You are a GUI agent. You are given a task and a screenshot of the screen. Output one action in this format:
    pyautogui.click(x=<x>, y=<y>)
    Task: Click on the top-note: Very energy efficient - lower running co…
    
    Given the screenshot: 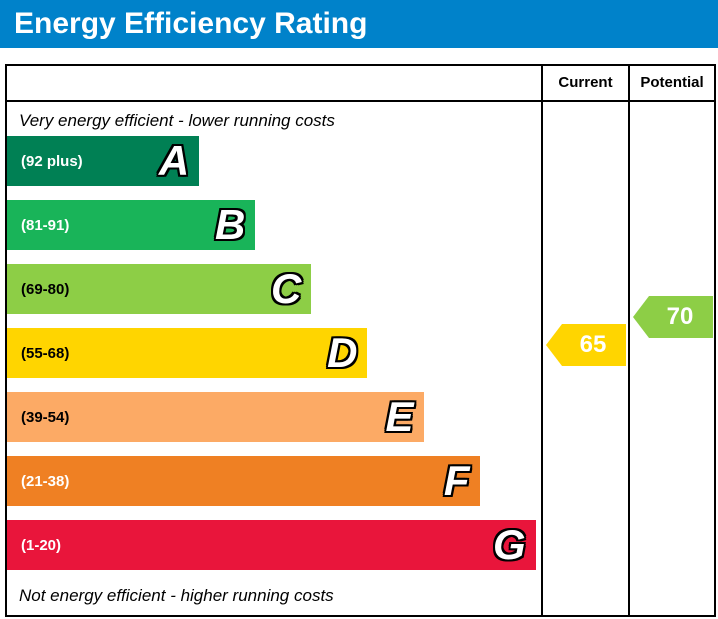 What is the action you would take?
    pyautogui.click(x=177, y=120)
    